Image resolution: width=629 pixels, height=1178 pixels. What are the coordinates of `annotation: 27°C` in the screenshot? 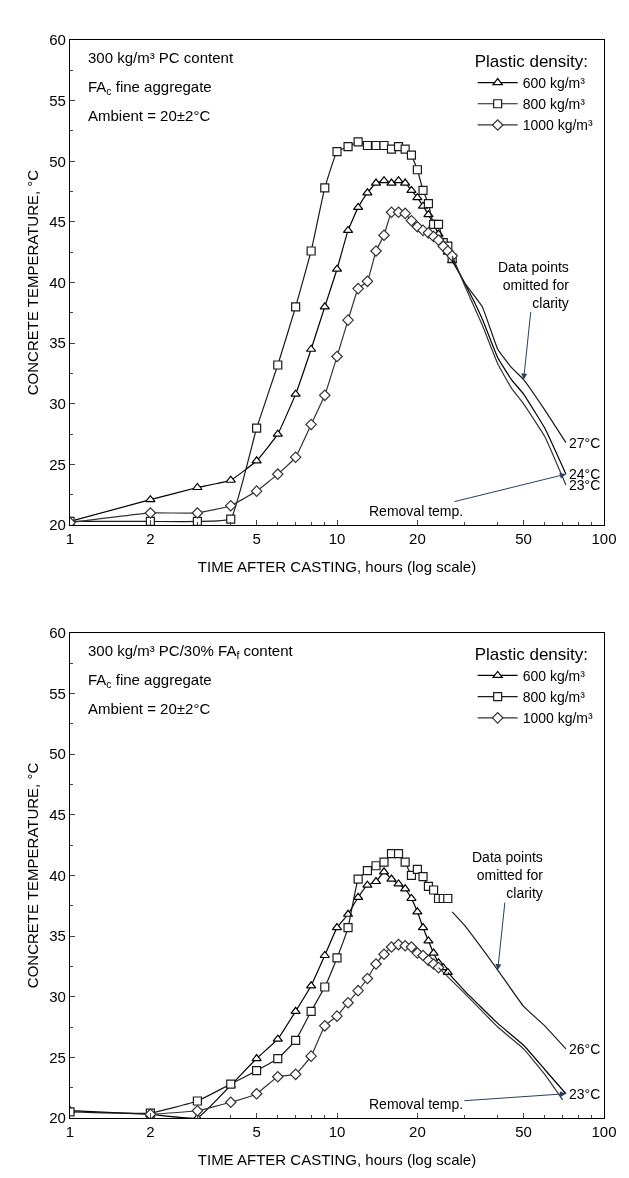 It's located at (585, 443).